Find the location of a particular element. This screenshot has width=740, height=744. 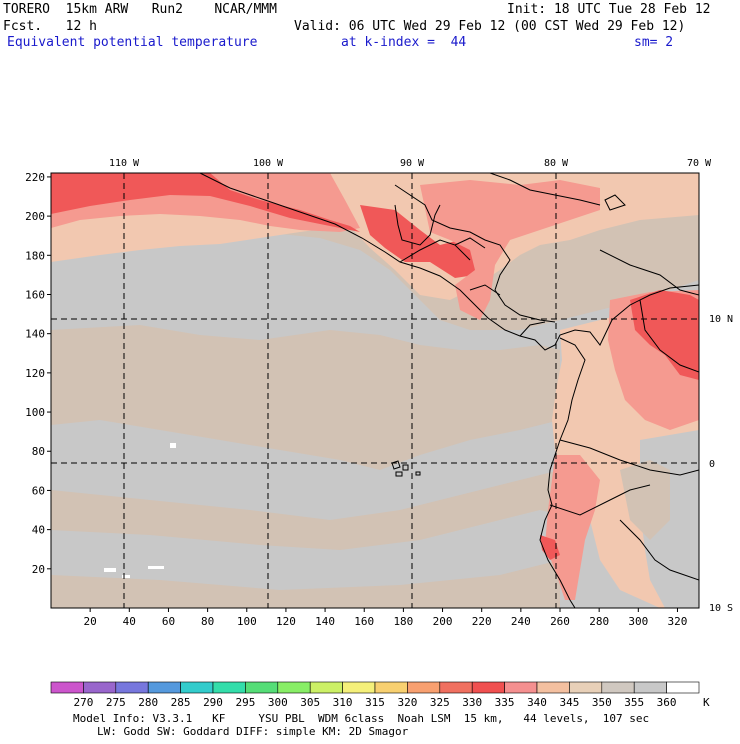

lon-label-3: 80 W is located at coordinates (556, 163).